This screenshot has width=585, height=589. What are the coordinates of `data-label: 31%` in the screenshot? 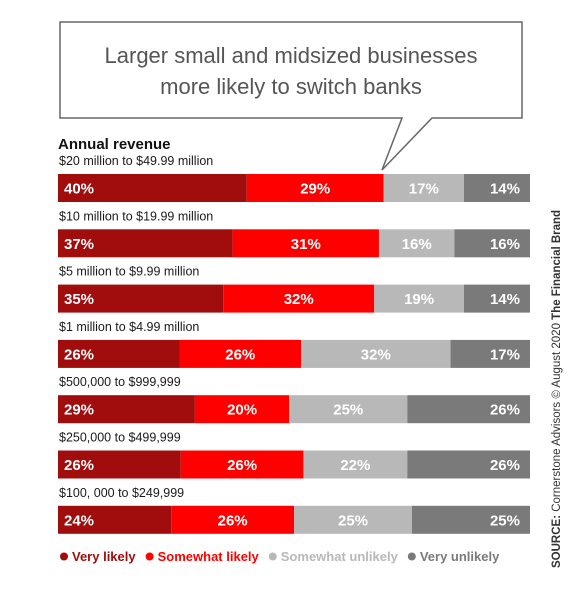 It's located at (306, 244).